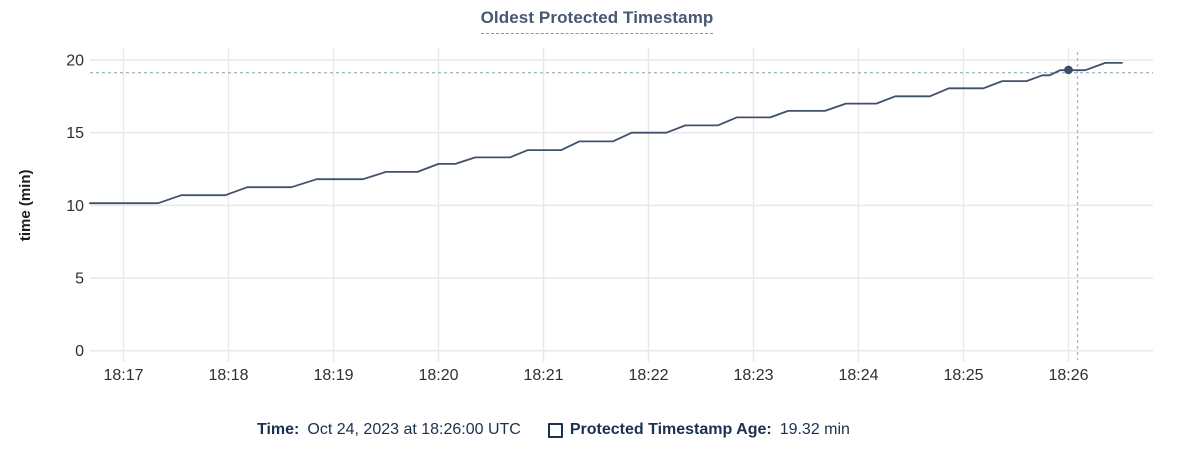 The height and width of the screenshot is (466, 1194). What do you see at coordinates (75, 133) in the screenshot?
I see `y-tick-label-15: 15` at bounding box center [75, 133].